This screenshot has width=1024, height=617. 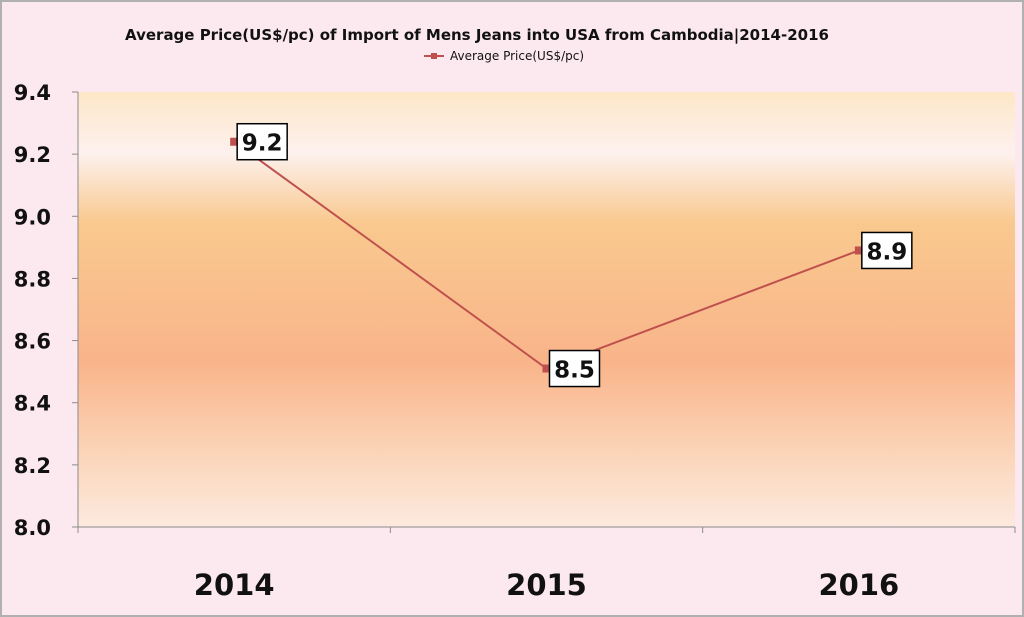 What do you see at coordinates (32, 279) in the screenshot?
I see `y-tick-label: 8.8` at bounding box center [32, 279].